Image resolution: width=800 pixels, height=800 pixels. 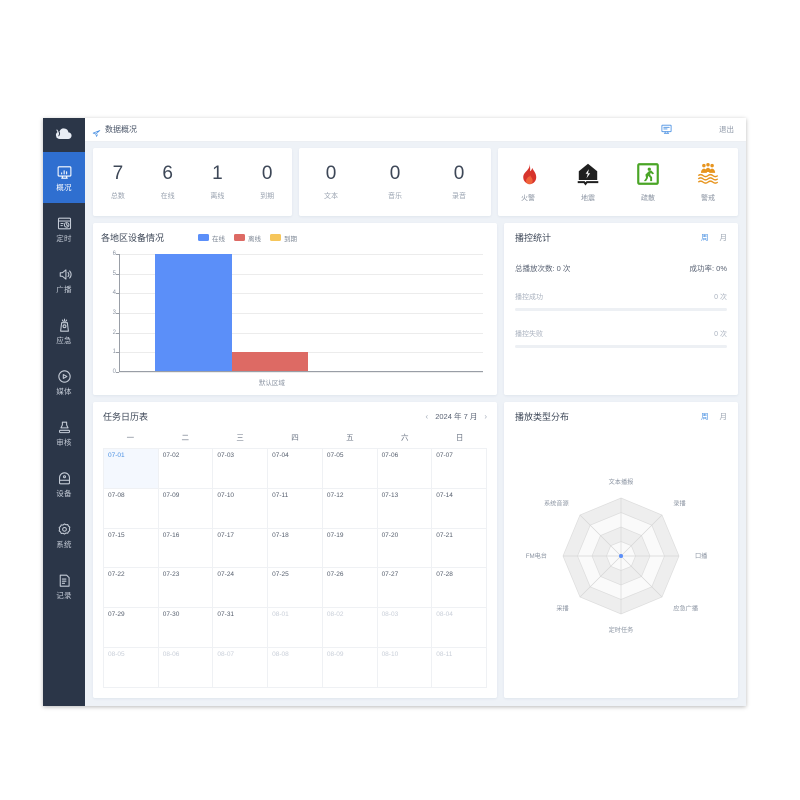 I want to click on calendar-day-cell: 07-11, so click(x=295, y=508).